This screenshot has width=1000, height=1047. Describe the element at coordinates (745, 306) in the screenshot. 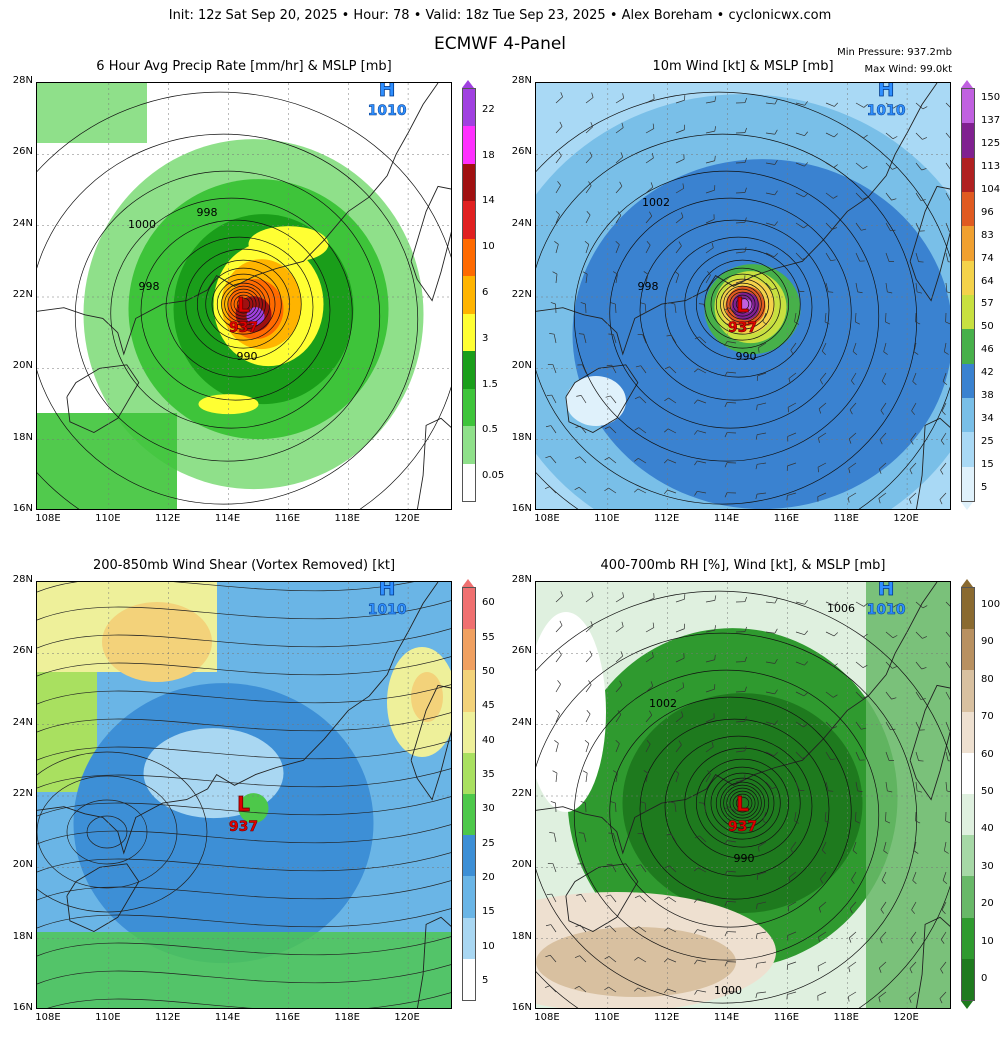

I see `wind-125kt-area` at that location.